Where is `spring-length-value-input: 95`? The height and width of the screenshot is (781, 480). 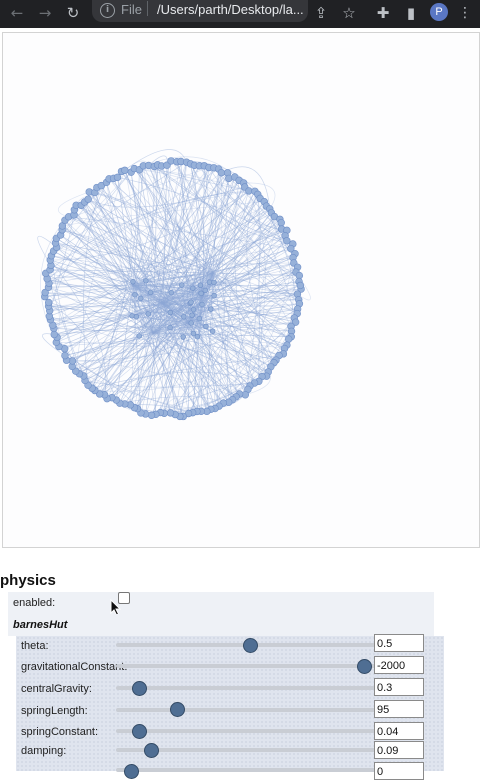 spring-length-value-input: 95 is located at coordinates (399, 709).